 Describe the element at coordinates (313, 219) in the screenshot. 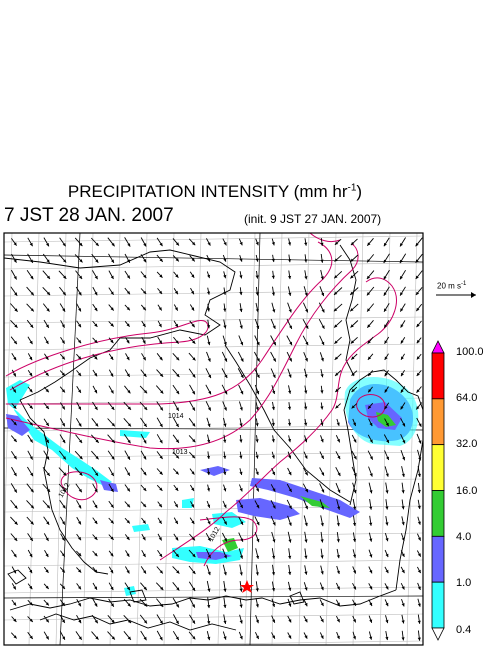

I see `init-time: (init. 9 JST 27 JAN. 2007)` at that location.